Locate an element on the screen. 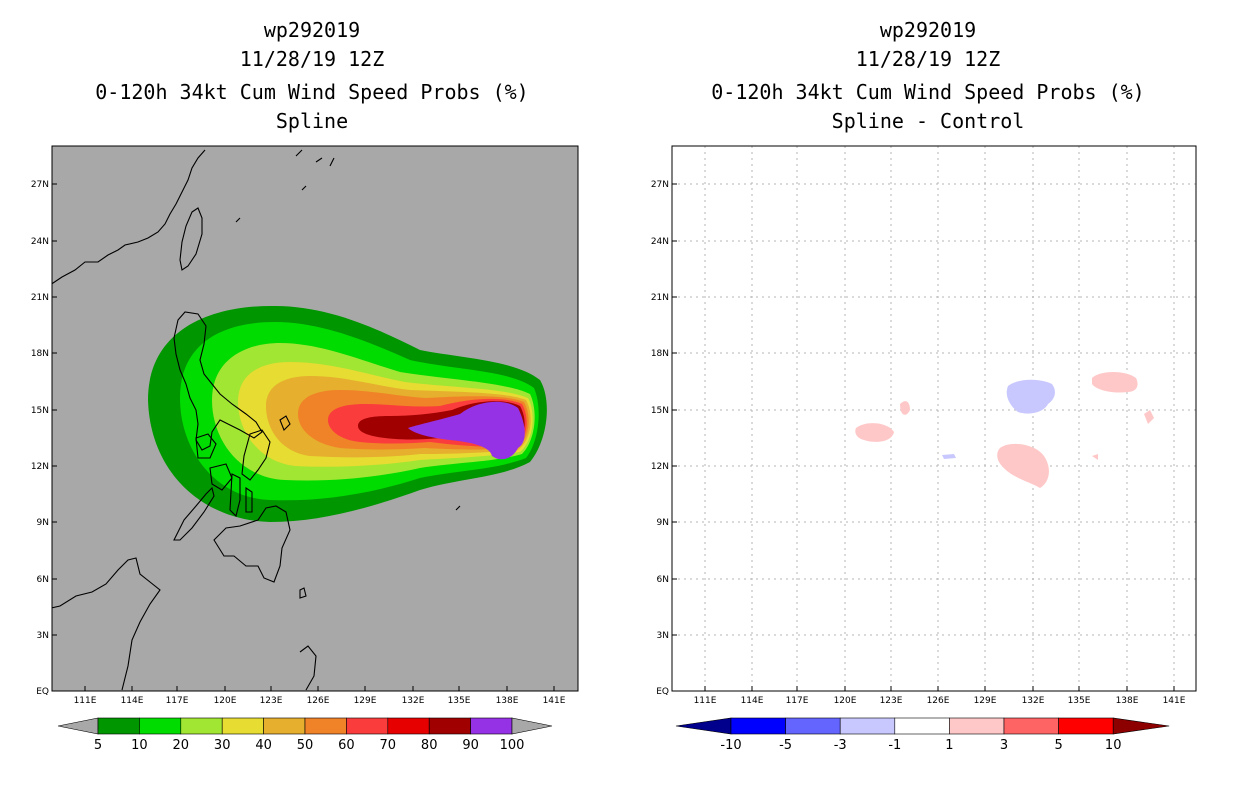 This screenshot has width=1236, height=800. colorbar-label: -1 is located at coordinates (894, 745).